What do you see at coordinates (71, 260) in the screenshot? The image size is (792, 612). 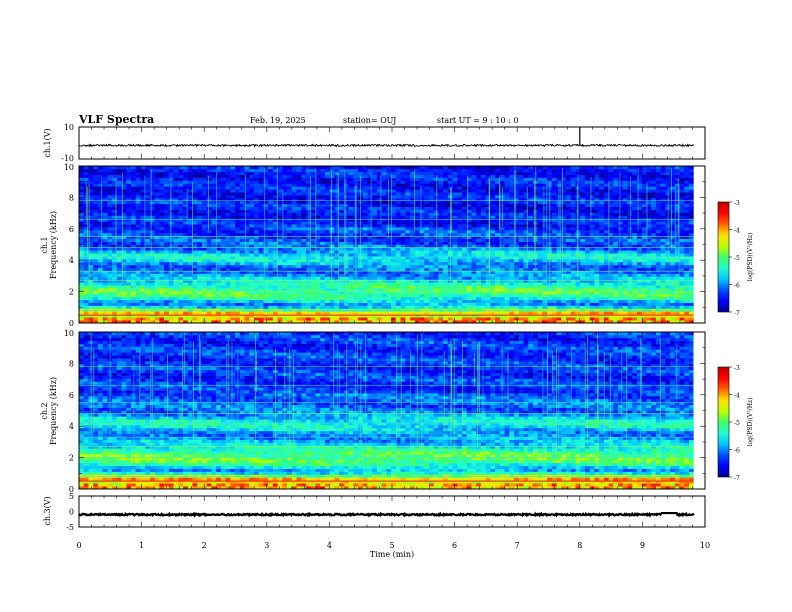 I see `ch1-freq-tick-4: 4` at bounding box center [71, 260].